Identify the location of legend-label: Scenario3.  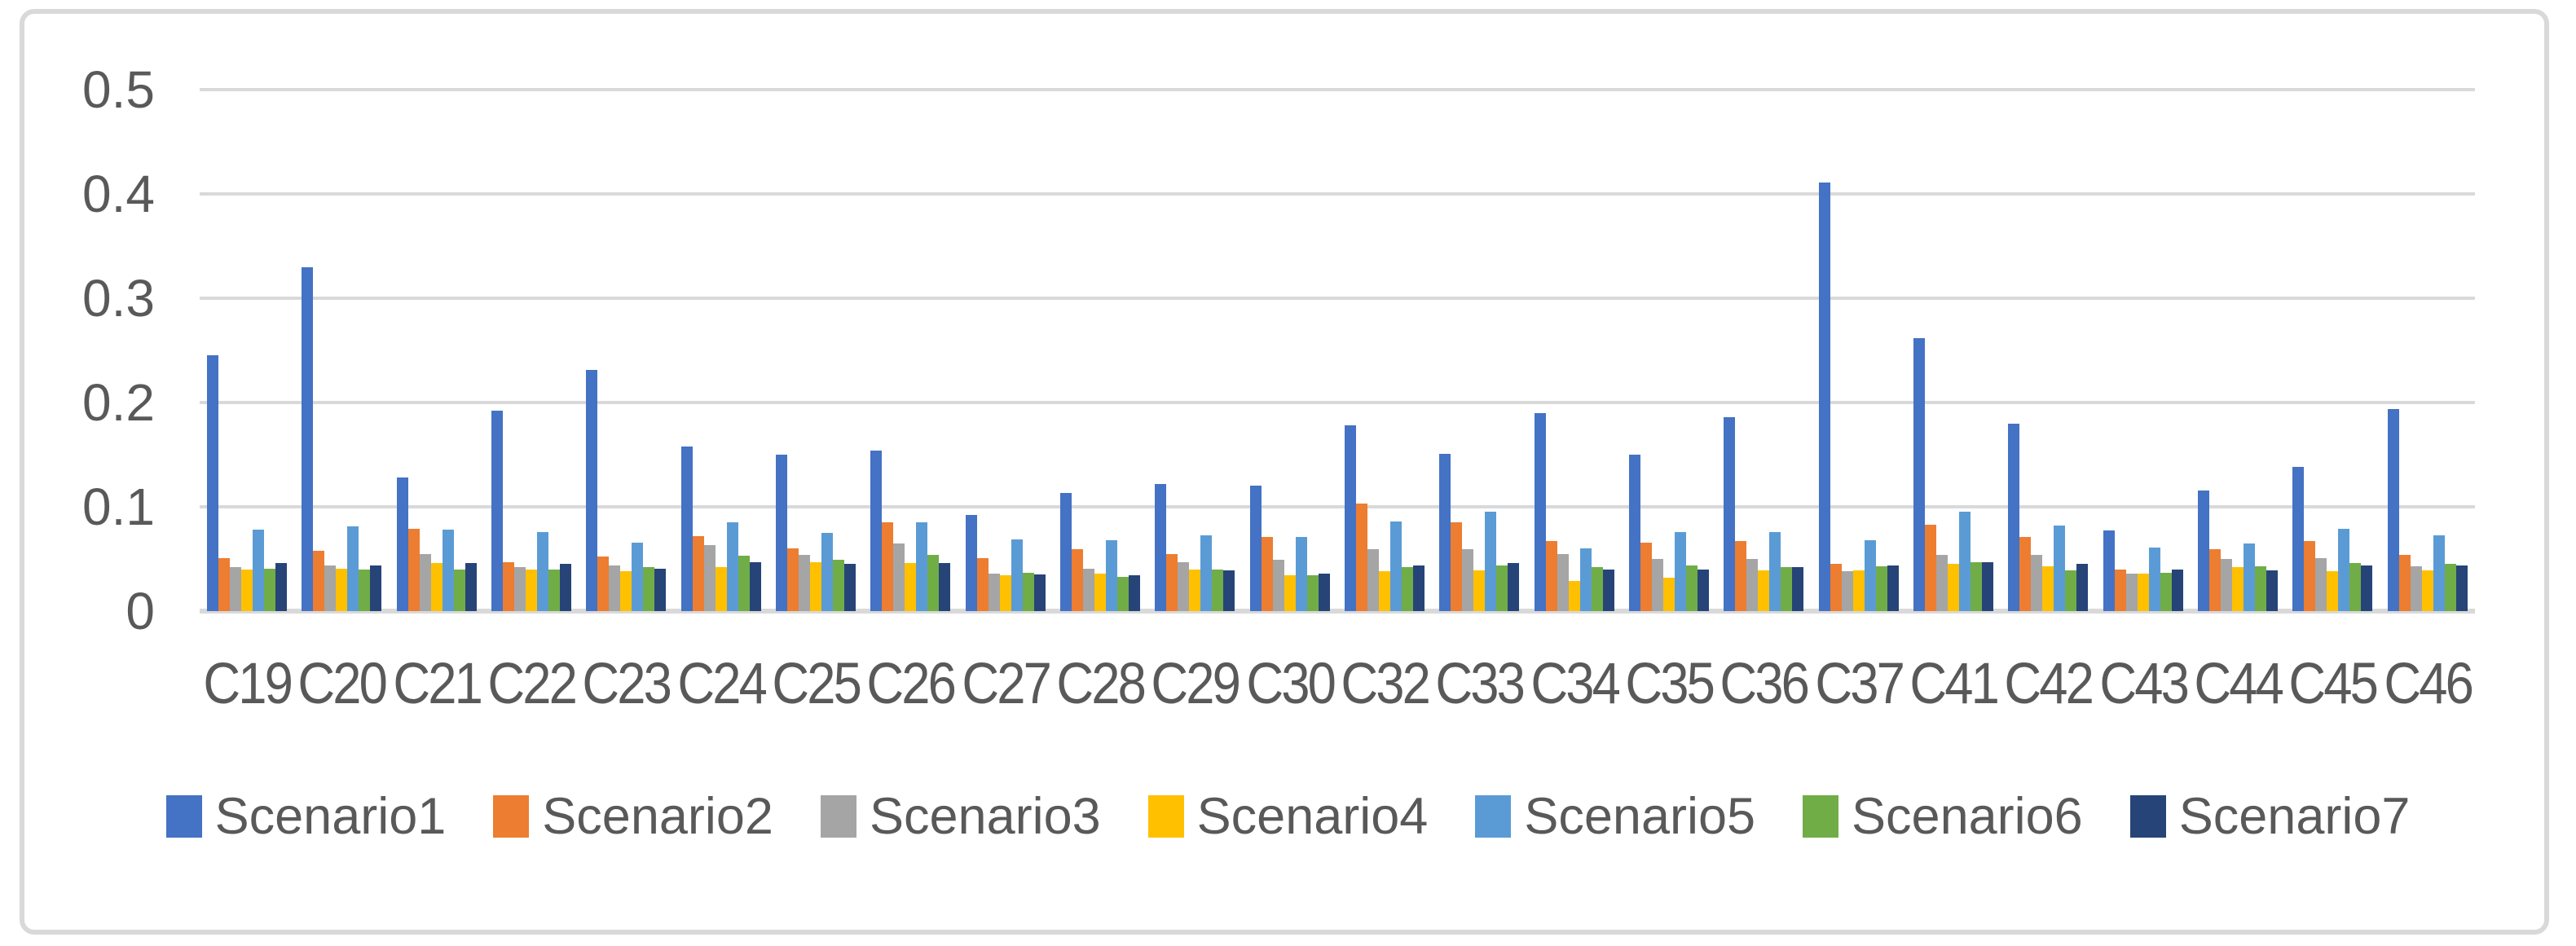
(985, 816).